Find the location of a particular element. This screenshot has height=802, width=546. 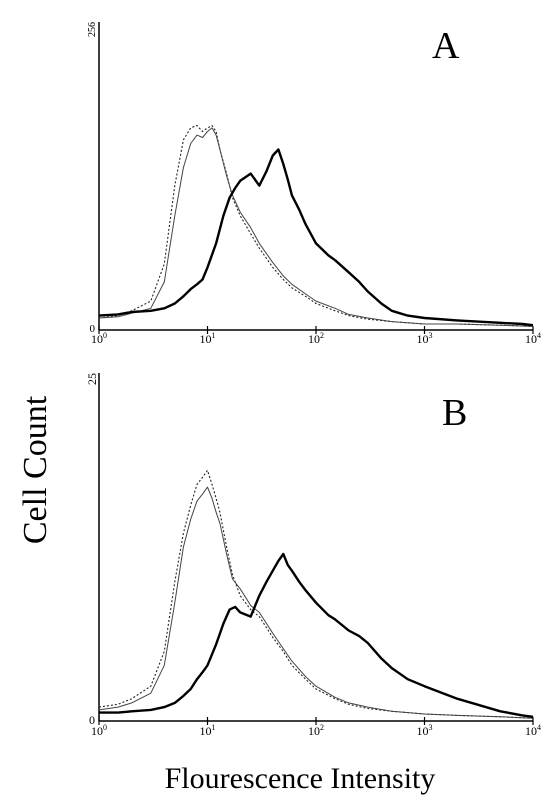

panel-a-x-ticks: 10⁰ 10¹ 10² 10³ 10⁴ is located at coordinates (316, 336).